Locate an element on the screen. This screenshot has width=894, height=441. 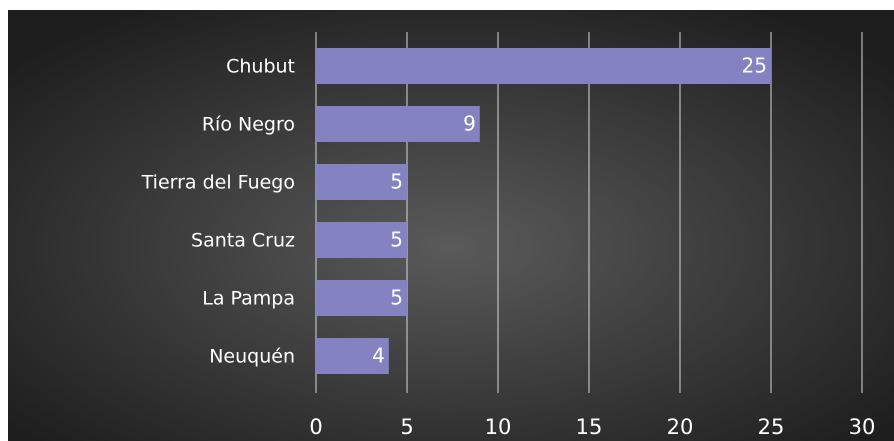
value-label: 4 is located at coordinates (378, 356).